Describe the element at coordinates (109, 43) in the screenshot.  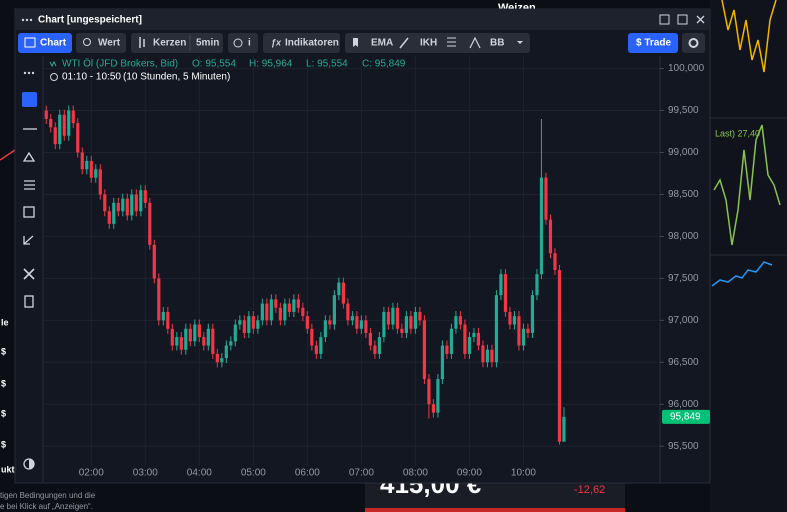
I see `search-button-label: Wert` at that location.